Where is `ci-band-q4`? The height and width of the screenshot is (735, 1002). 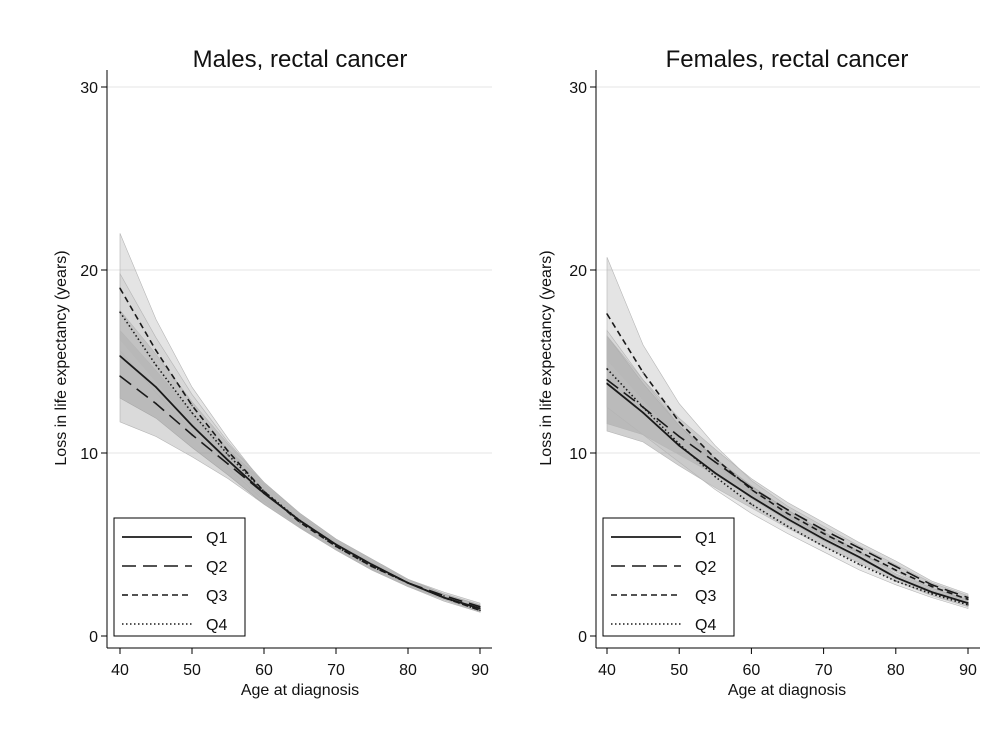
ci-band-q4 is located at coordinates (787, 469).